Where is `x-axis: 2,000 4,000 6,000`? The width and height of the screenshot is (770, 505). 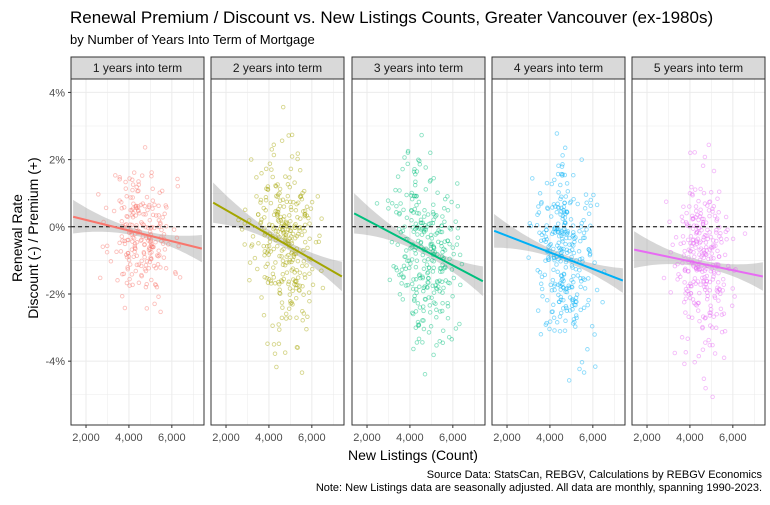
x-axis: 2,000 4,000 6,000 is located at coordinates (690, 434).